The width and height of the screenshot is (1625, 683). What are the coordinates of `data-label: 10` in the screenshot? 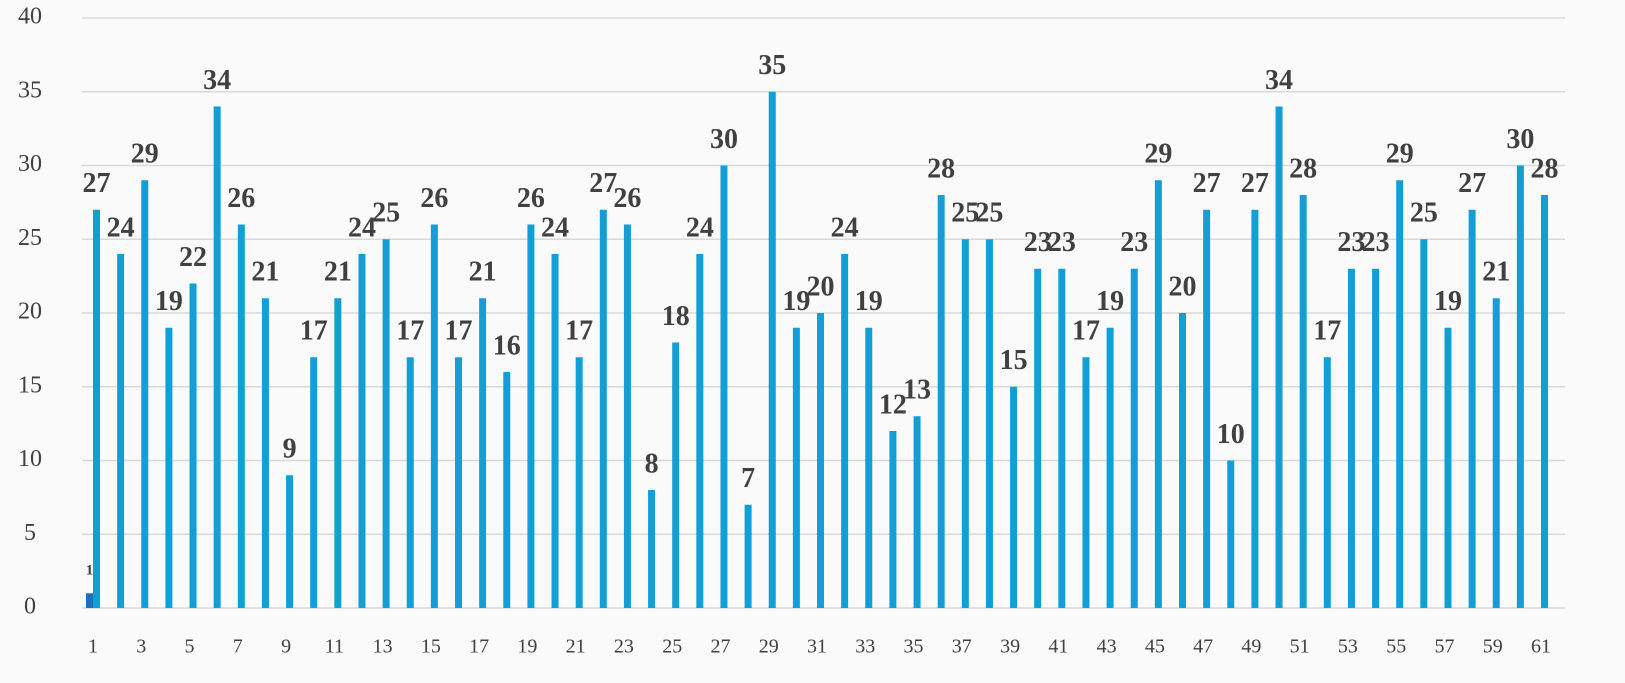 It's located at (1231, 434).